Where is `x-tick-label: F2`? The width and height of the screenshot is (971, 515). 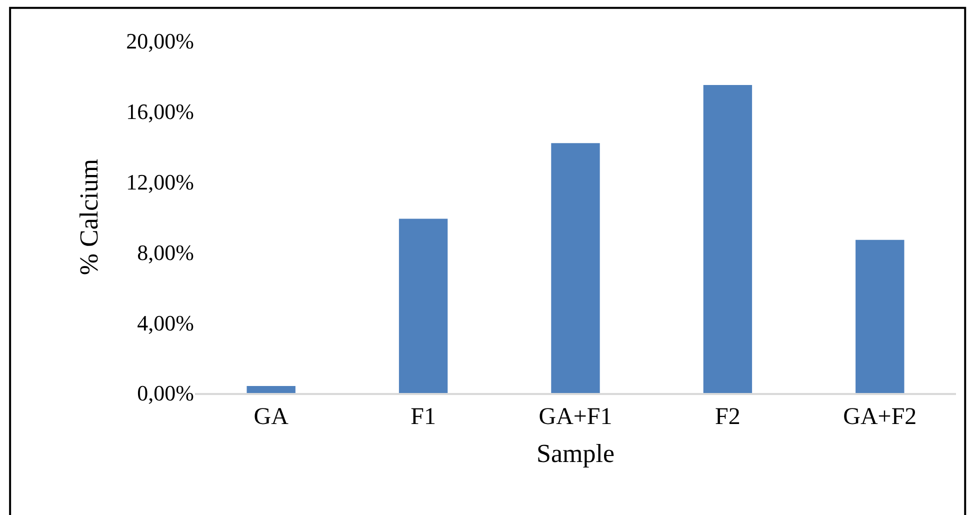
x-tick-label: F2 is located at coordinates (727, 417).